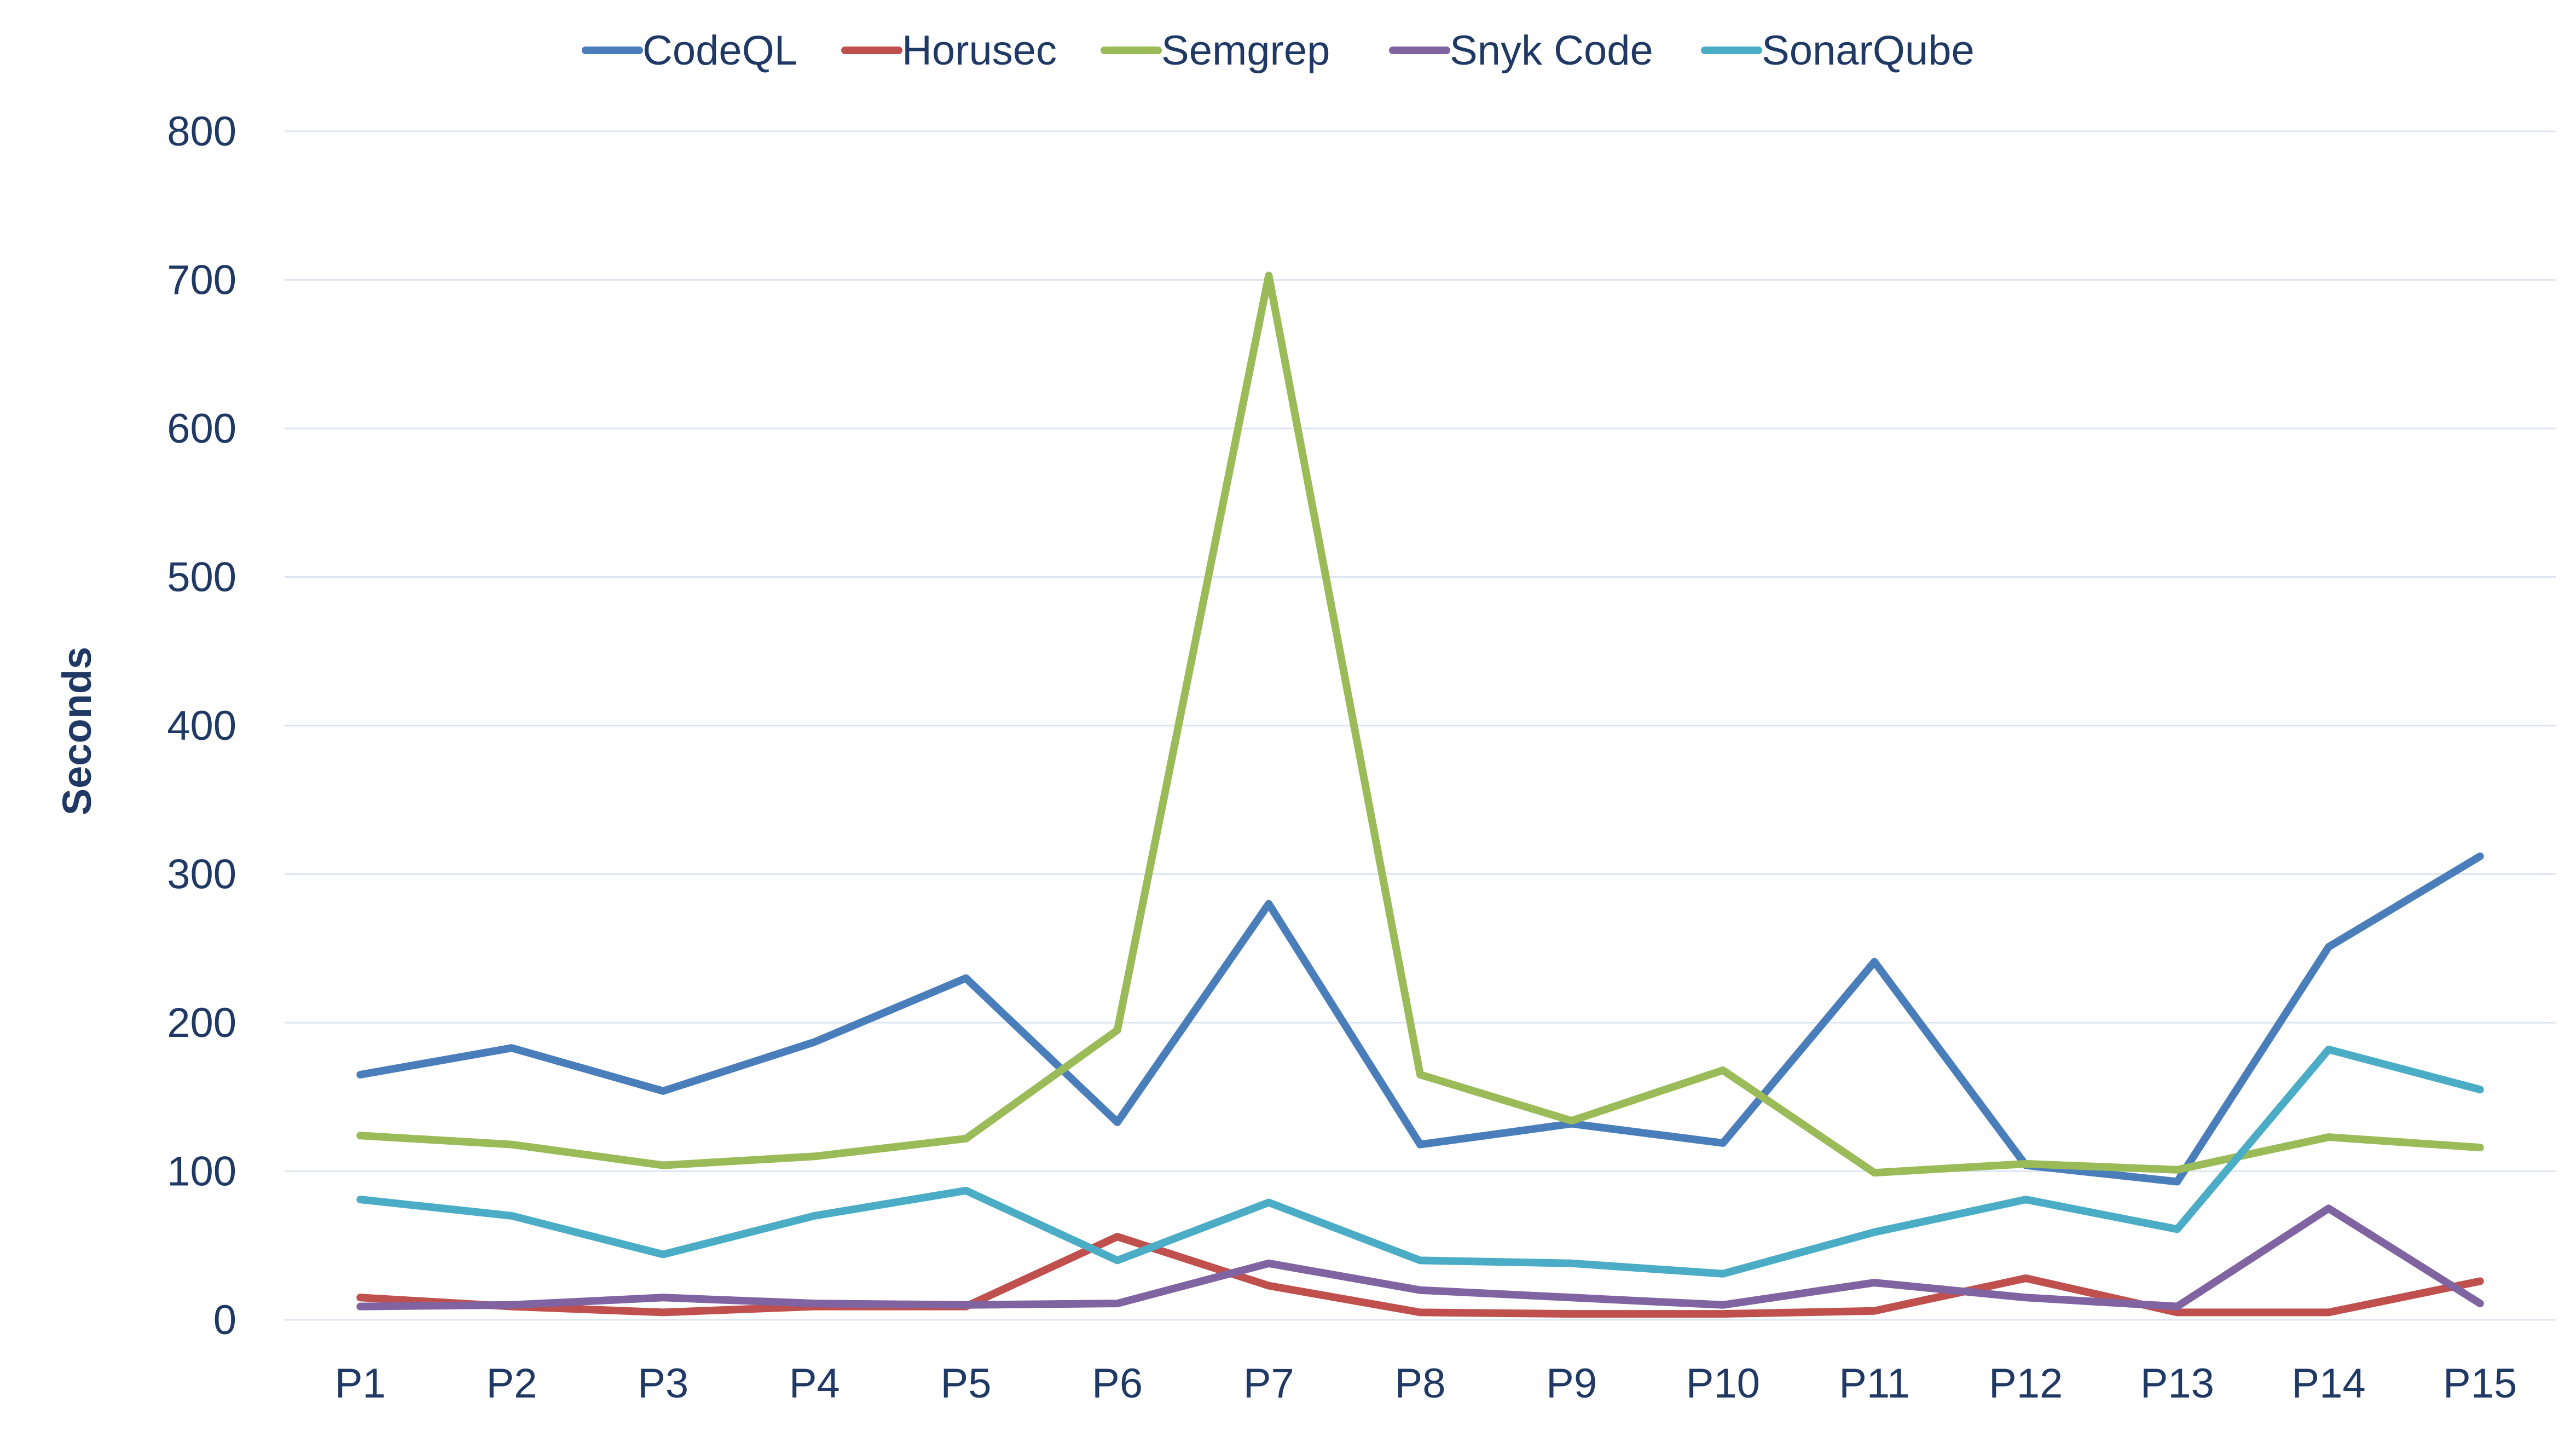 This screenshot has width=2576, height=1432. I want to click on x-tick-label: P8, so click(1420, 1383).